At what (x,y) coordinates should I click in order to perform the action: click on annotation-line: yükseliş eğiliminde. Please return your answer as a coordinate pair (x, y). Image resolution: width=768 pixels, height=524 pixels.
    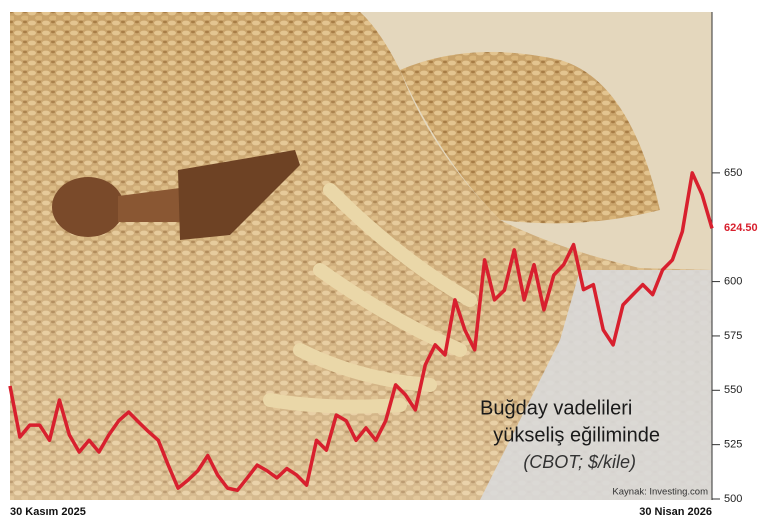
    Looking at the image, I should click on (576, 435).